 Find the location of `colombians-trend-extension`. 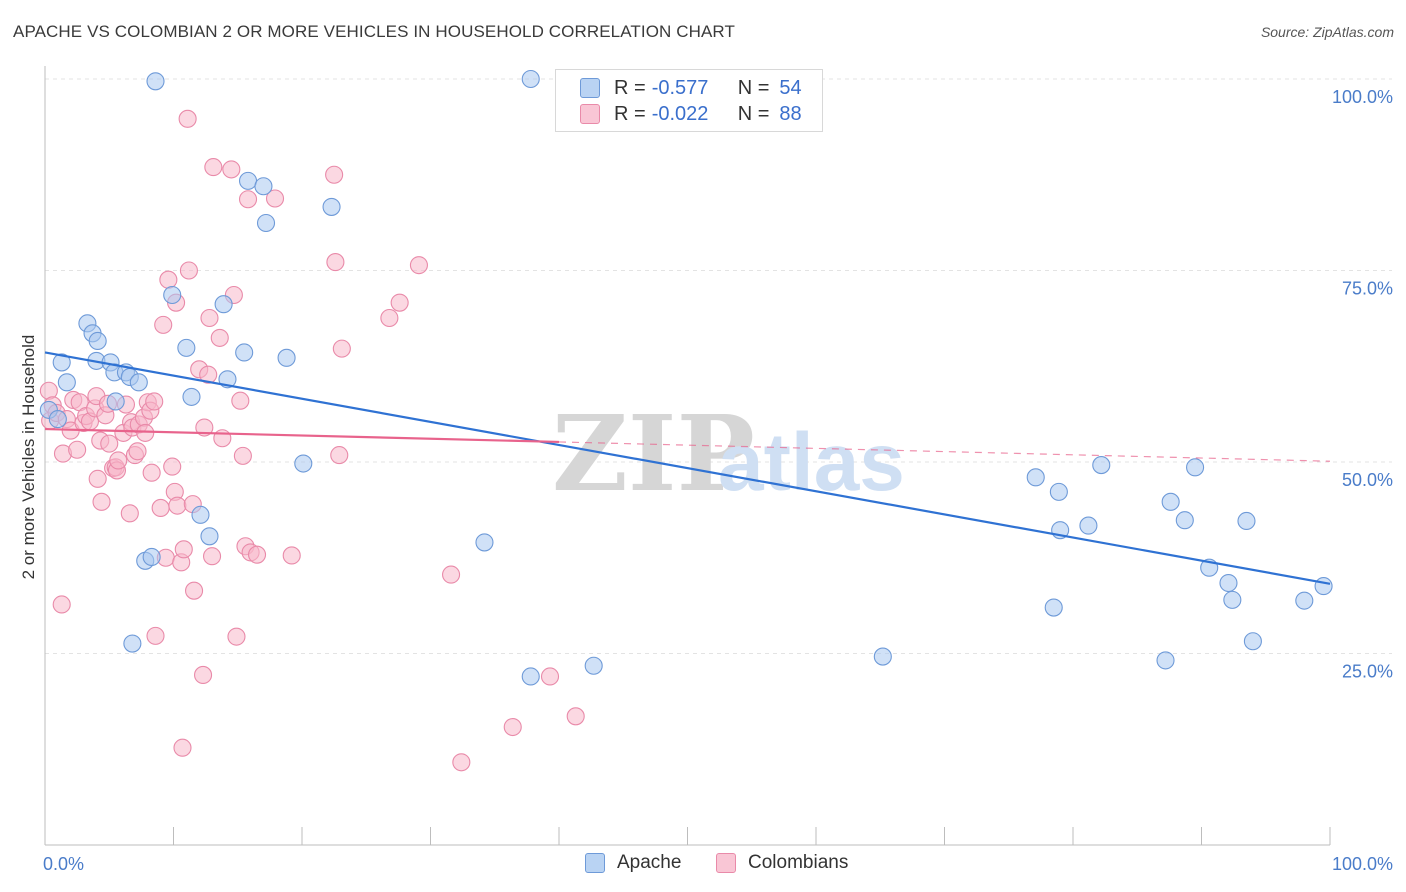

colombians-trend-extension is located at coordinates (944, 451).